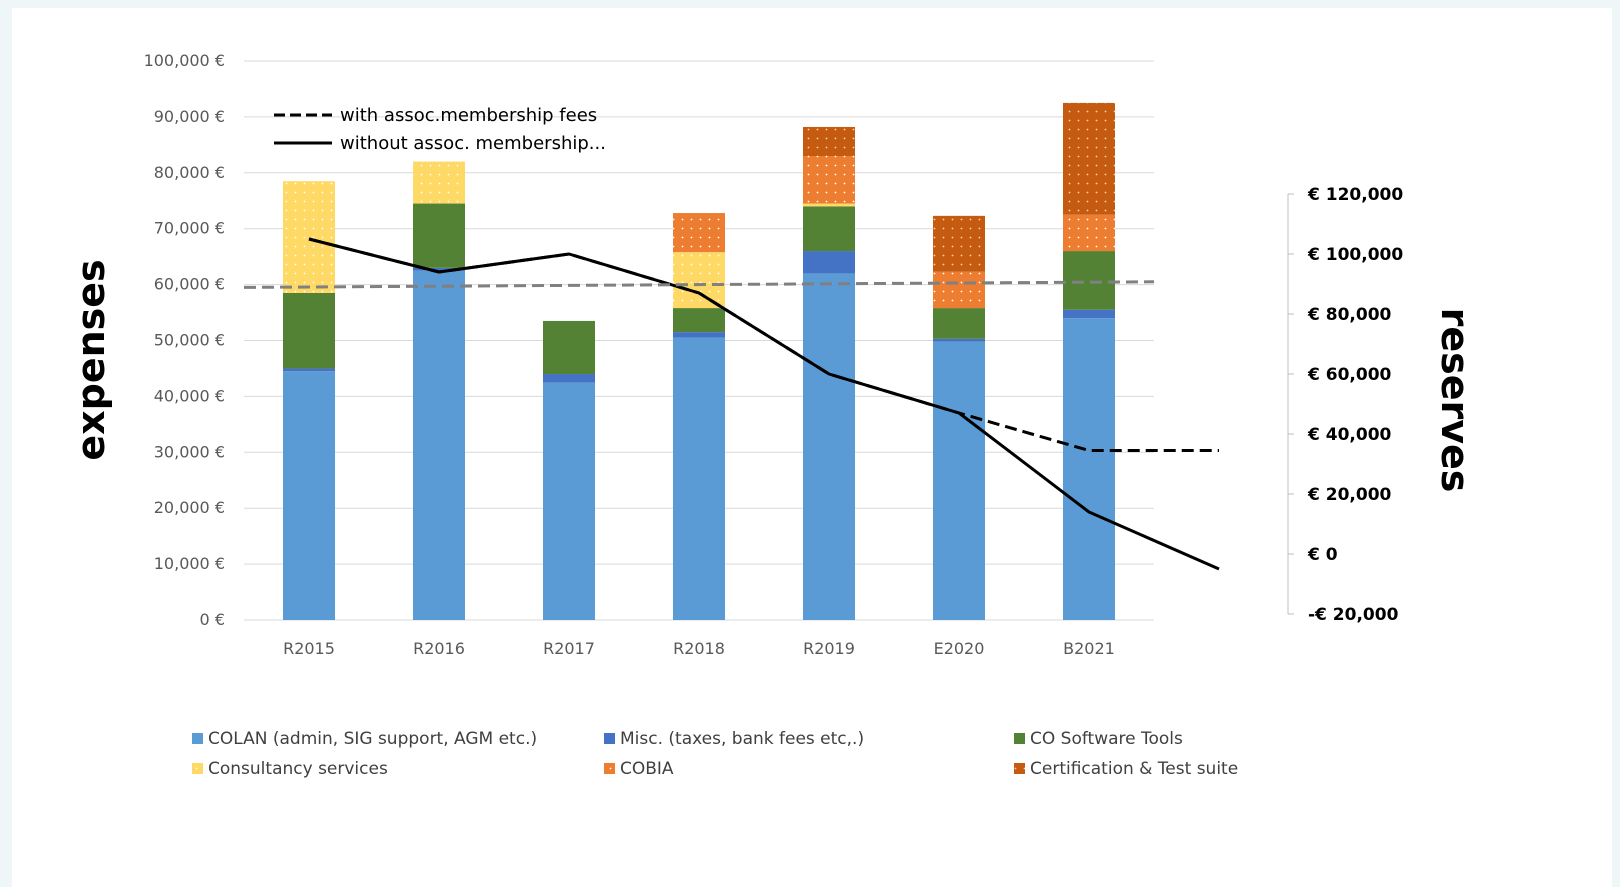 Image resolution: width=1620 pixels, height=887 pixels. What do you see at coordinates (189, 228) in the screenshot?
I see `y-tick-label: 70,000 €` at bounding box center [189, 228].